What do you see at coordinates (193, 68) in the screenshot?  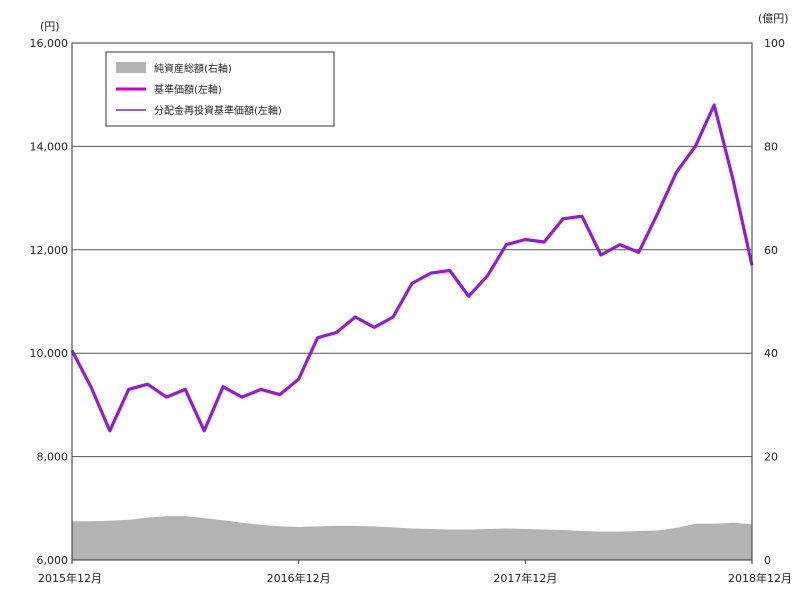 I see `legend-label: 純資産総額(右軸)` at bounding box center [193, 68].